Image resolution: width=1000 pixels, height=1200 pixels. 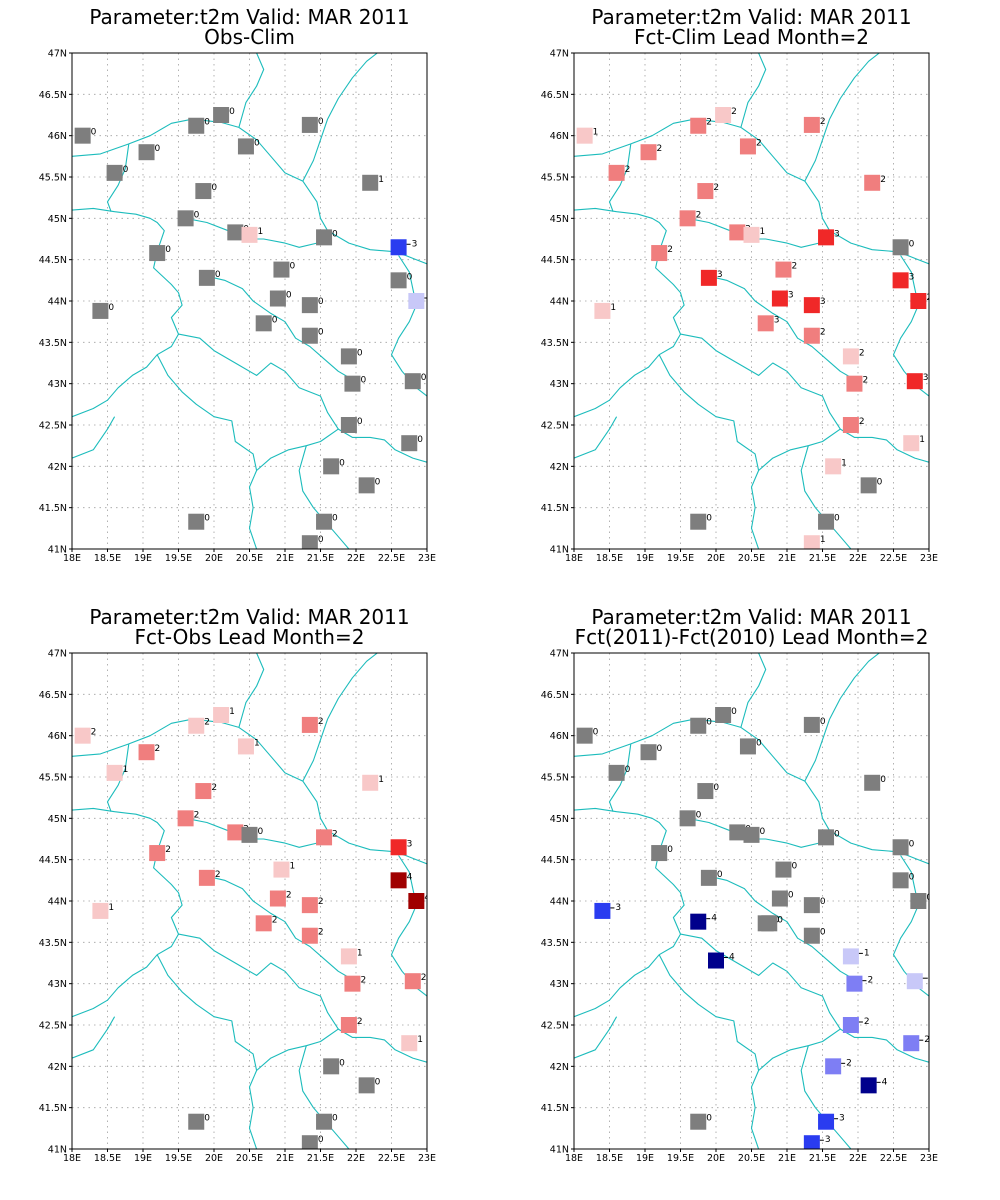 What do you see at coordinates (885, 1082) in the screenshot?
I see `station-value-label: 4` at bounding box center [885, 1082].